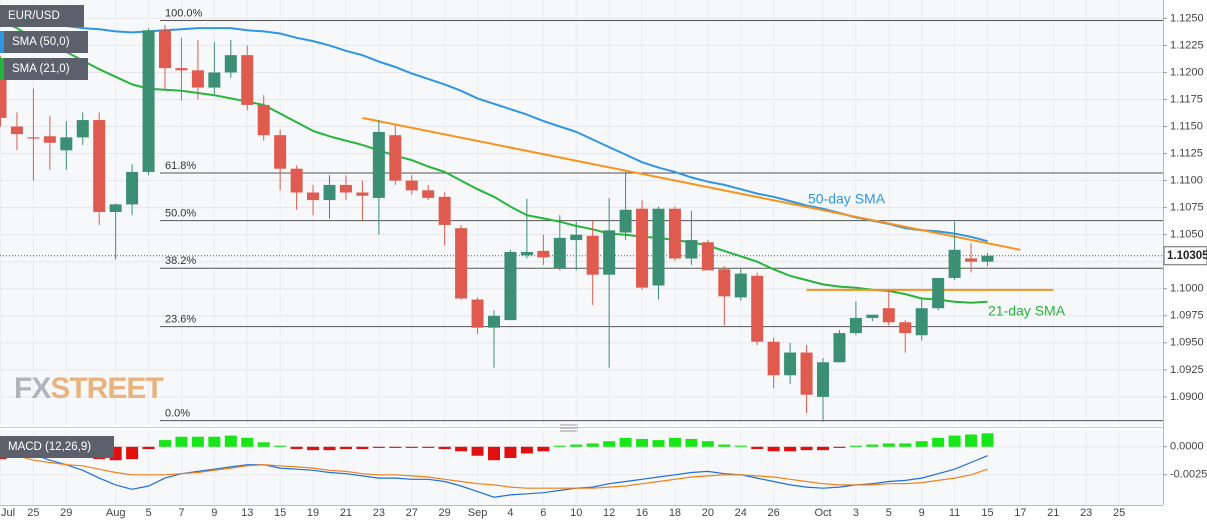 This screenshot has width=1207, height=526. What do you see at coordinates (180, 214) in the screenshot?
I see `fib-label: 50.0%` at bounding box center [180, 214].